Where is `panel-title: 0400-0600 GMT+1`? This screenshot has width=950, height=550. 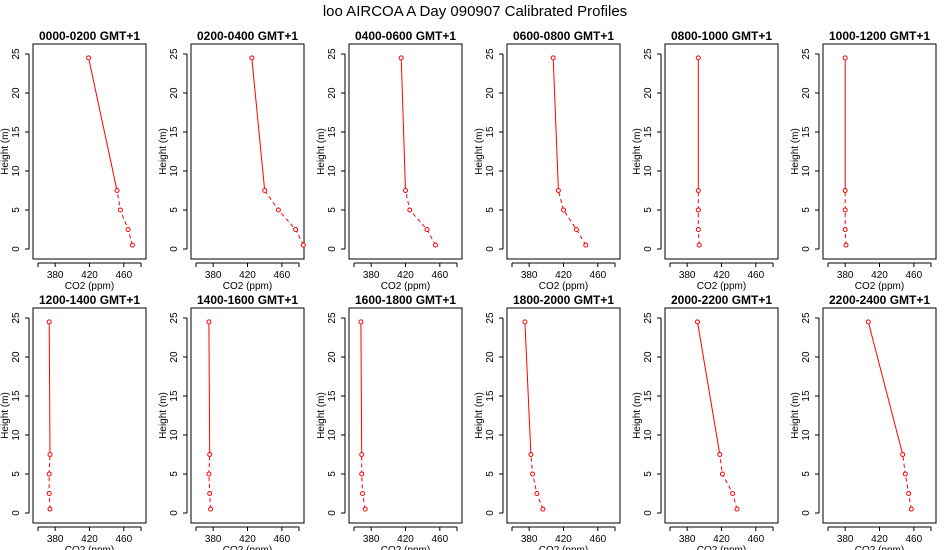 panel-title: 0400-0600 GMT+1 is located at coordinates (405, 36).